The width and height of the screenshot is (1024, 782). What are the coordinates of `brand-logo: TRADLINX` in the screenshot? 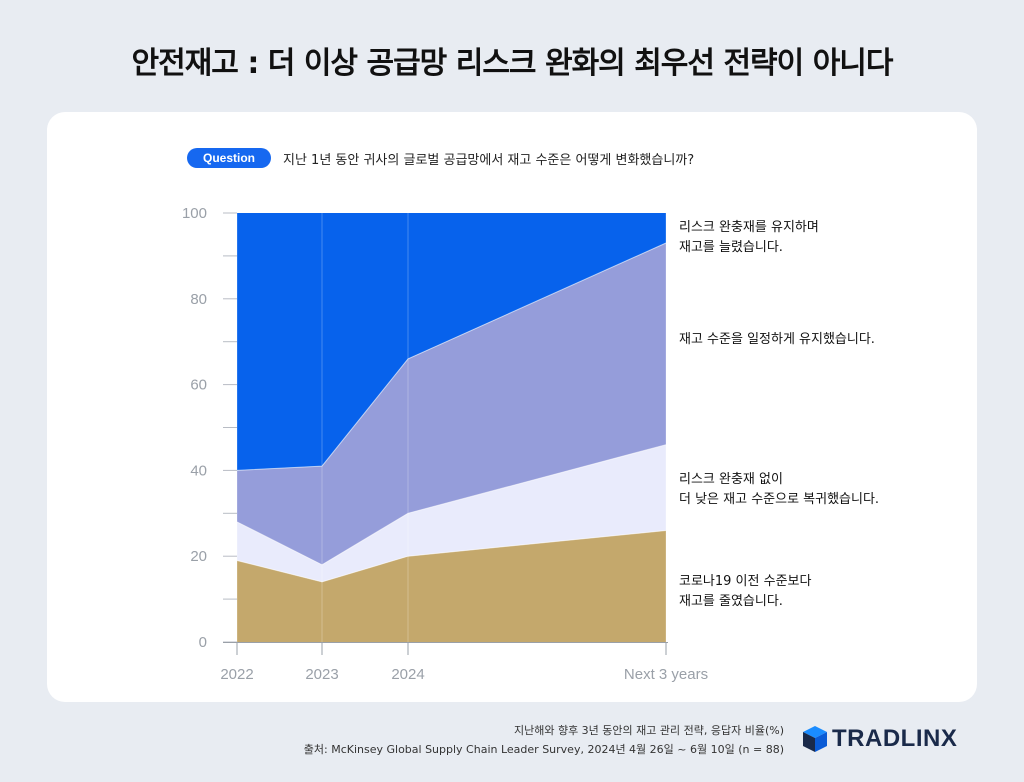 It's located at (879, 739).